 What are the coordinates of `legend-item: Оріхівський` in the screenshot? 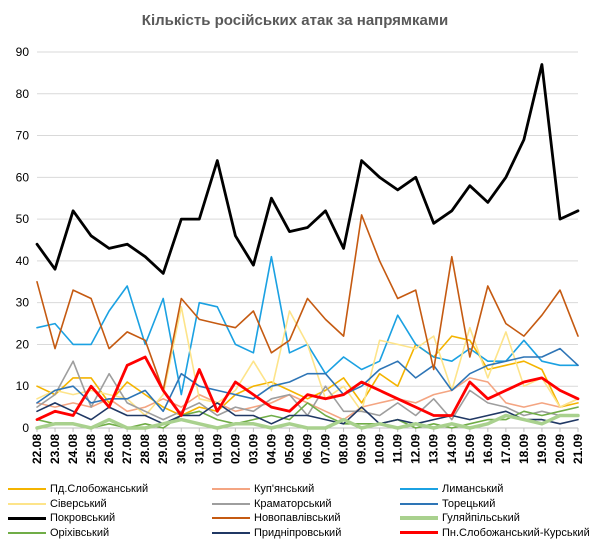 It's located at (58, 533).